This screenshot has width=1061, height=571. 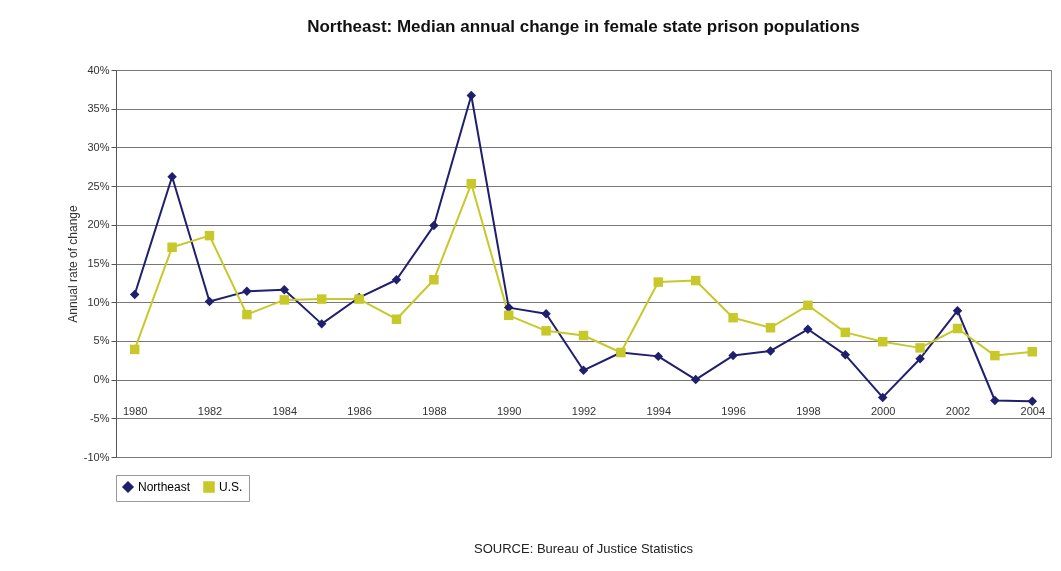 What do you see at coordinates (135, 411) in the screenshot?
I see `x-tick-label: 1980` at bounding box center [135, 411].